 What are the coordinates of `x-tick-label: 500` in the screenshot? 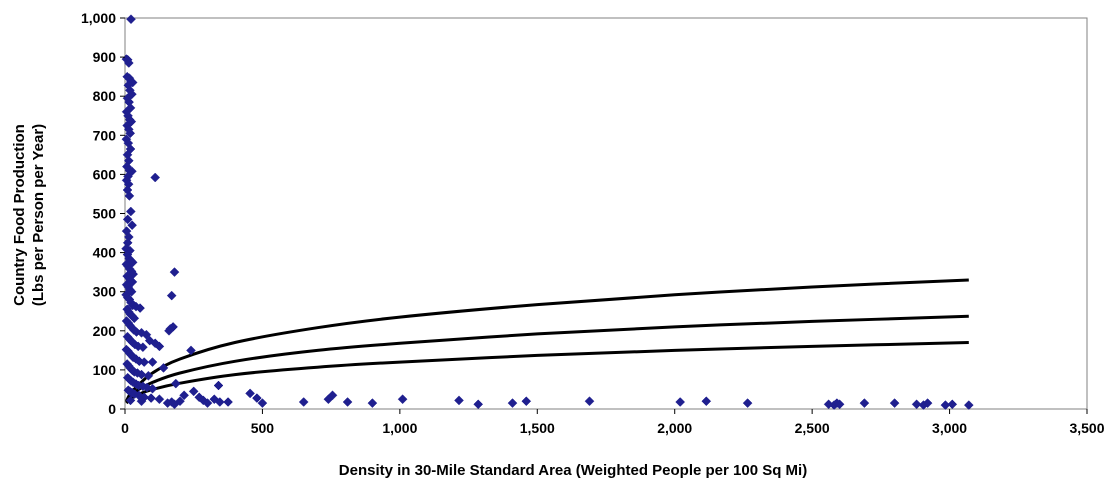 It's located at (263, 428).